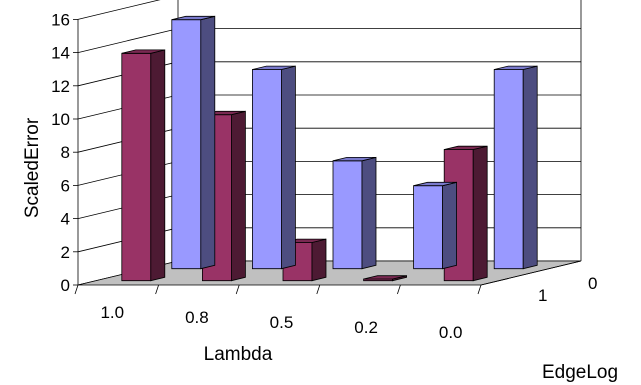 This screenshot has height=385, width=641. I want to click on y-tick-label: 10, so click(60, 119).